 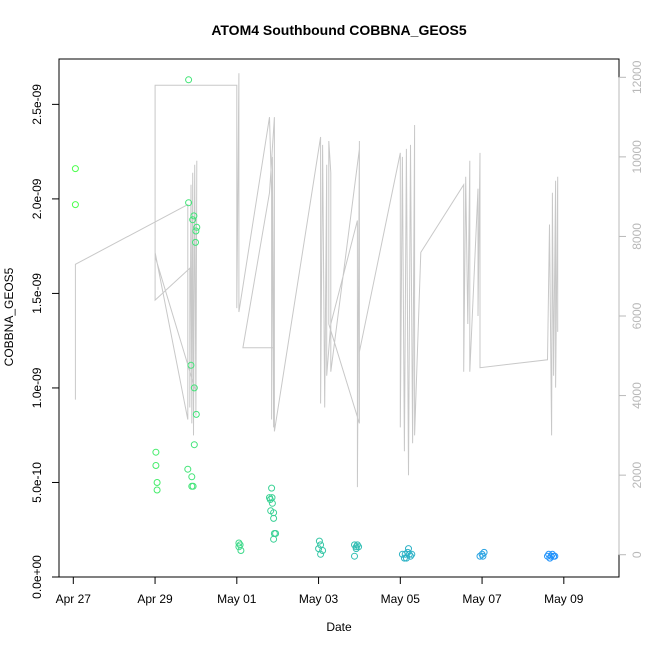 I want to click on x-tick-label: May 05, so click(x=401, y=599).